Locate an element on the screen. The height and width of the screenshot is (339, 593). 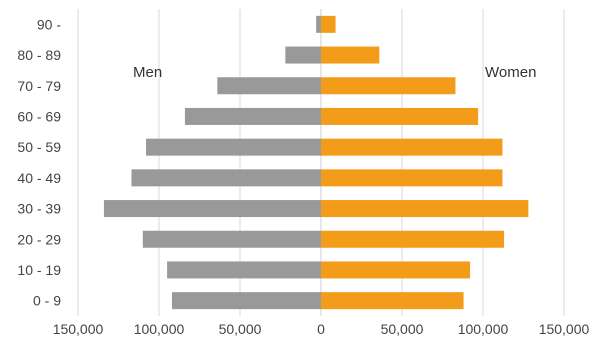
series-label-women: Women is located at coordinates (510, 72).